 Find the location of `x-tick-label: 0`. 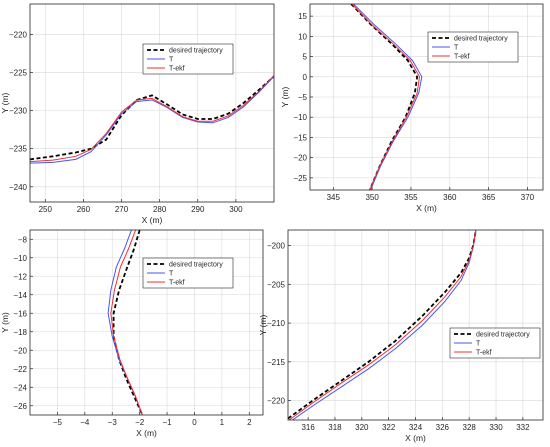

x-tick-label: 0 is located at coordinates (194, 422).